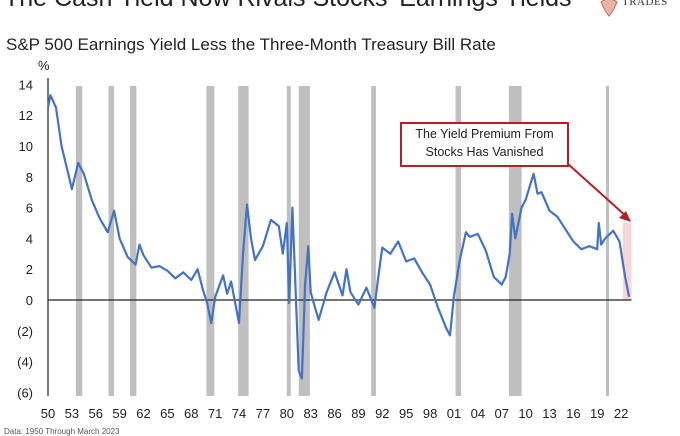  What do you see at coordinates (573, 413) in the screenshot?
I see `x-tick-label: 16` at bounding box center [573, 413].